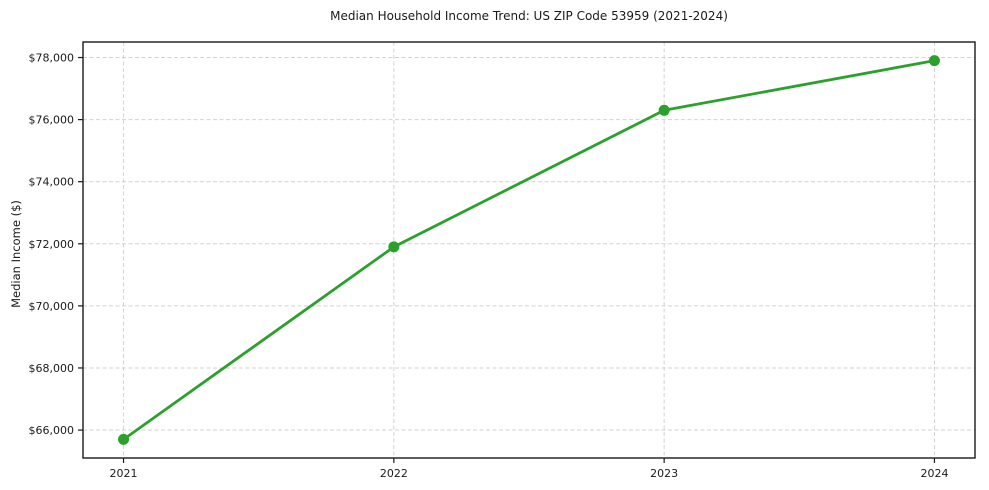  I want to click on y-tick-label: $74,000, so click(52, 182).